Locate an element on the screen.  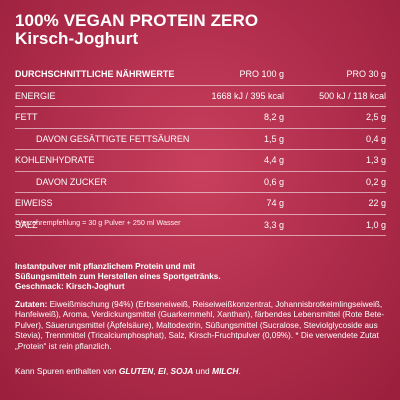
nutrient-value-per-30g: 22 g is located at coordinates (377, 203).